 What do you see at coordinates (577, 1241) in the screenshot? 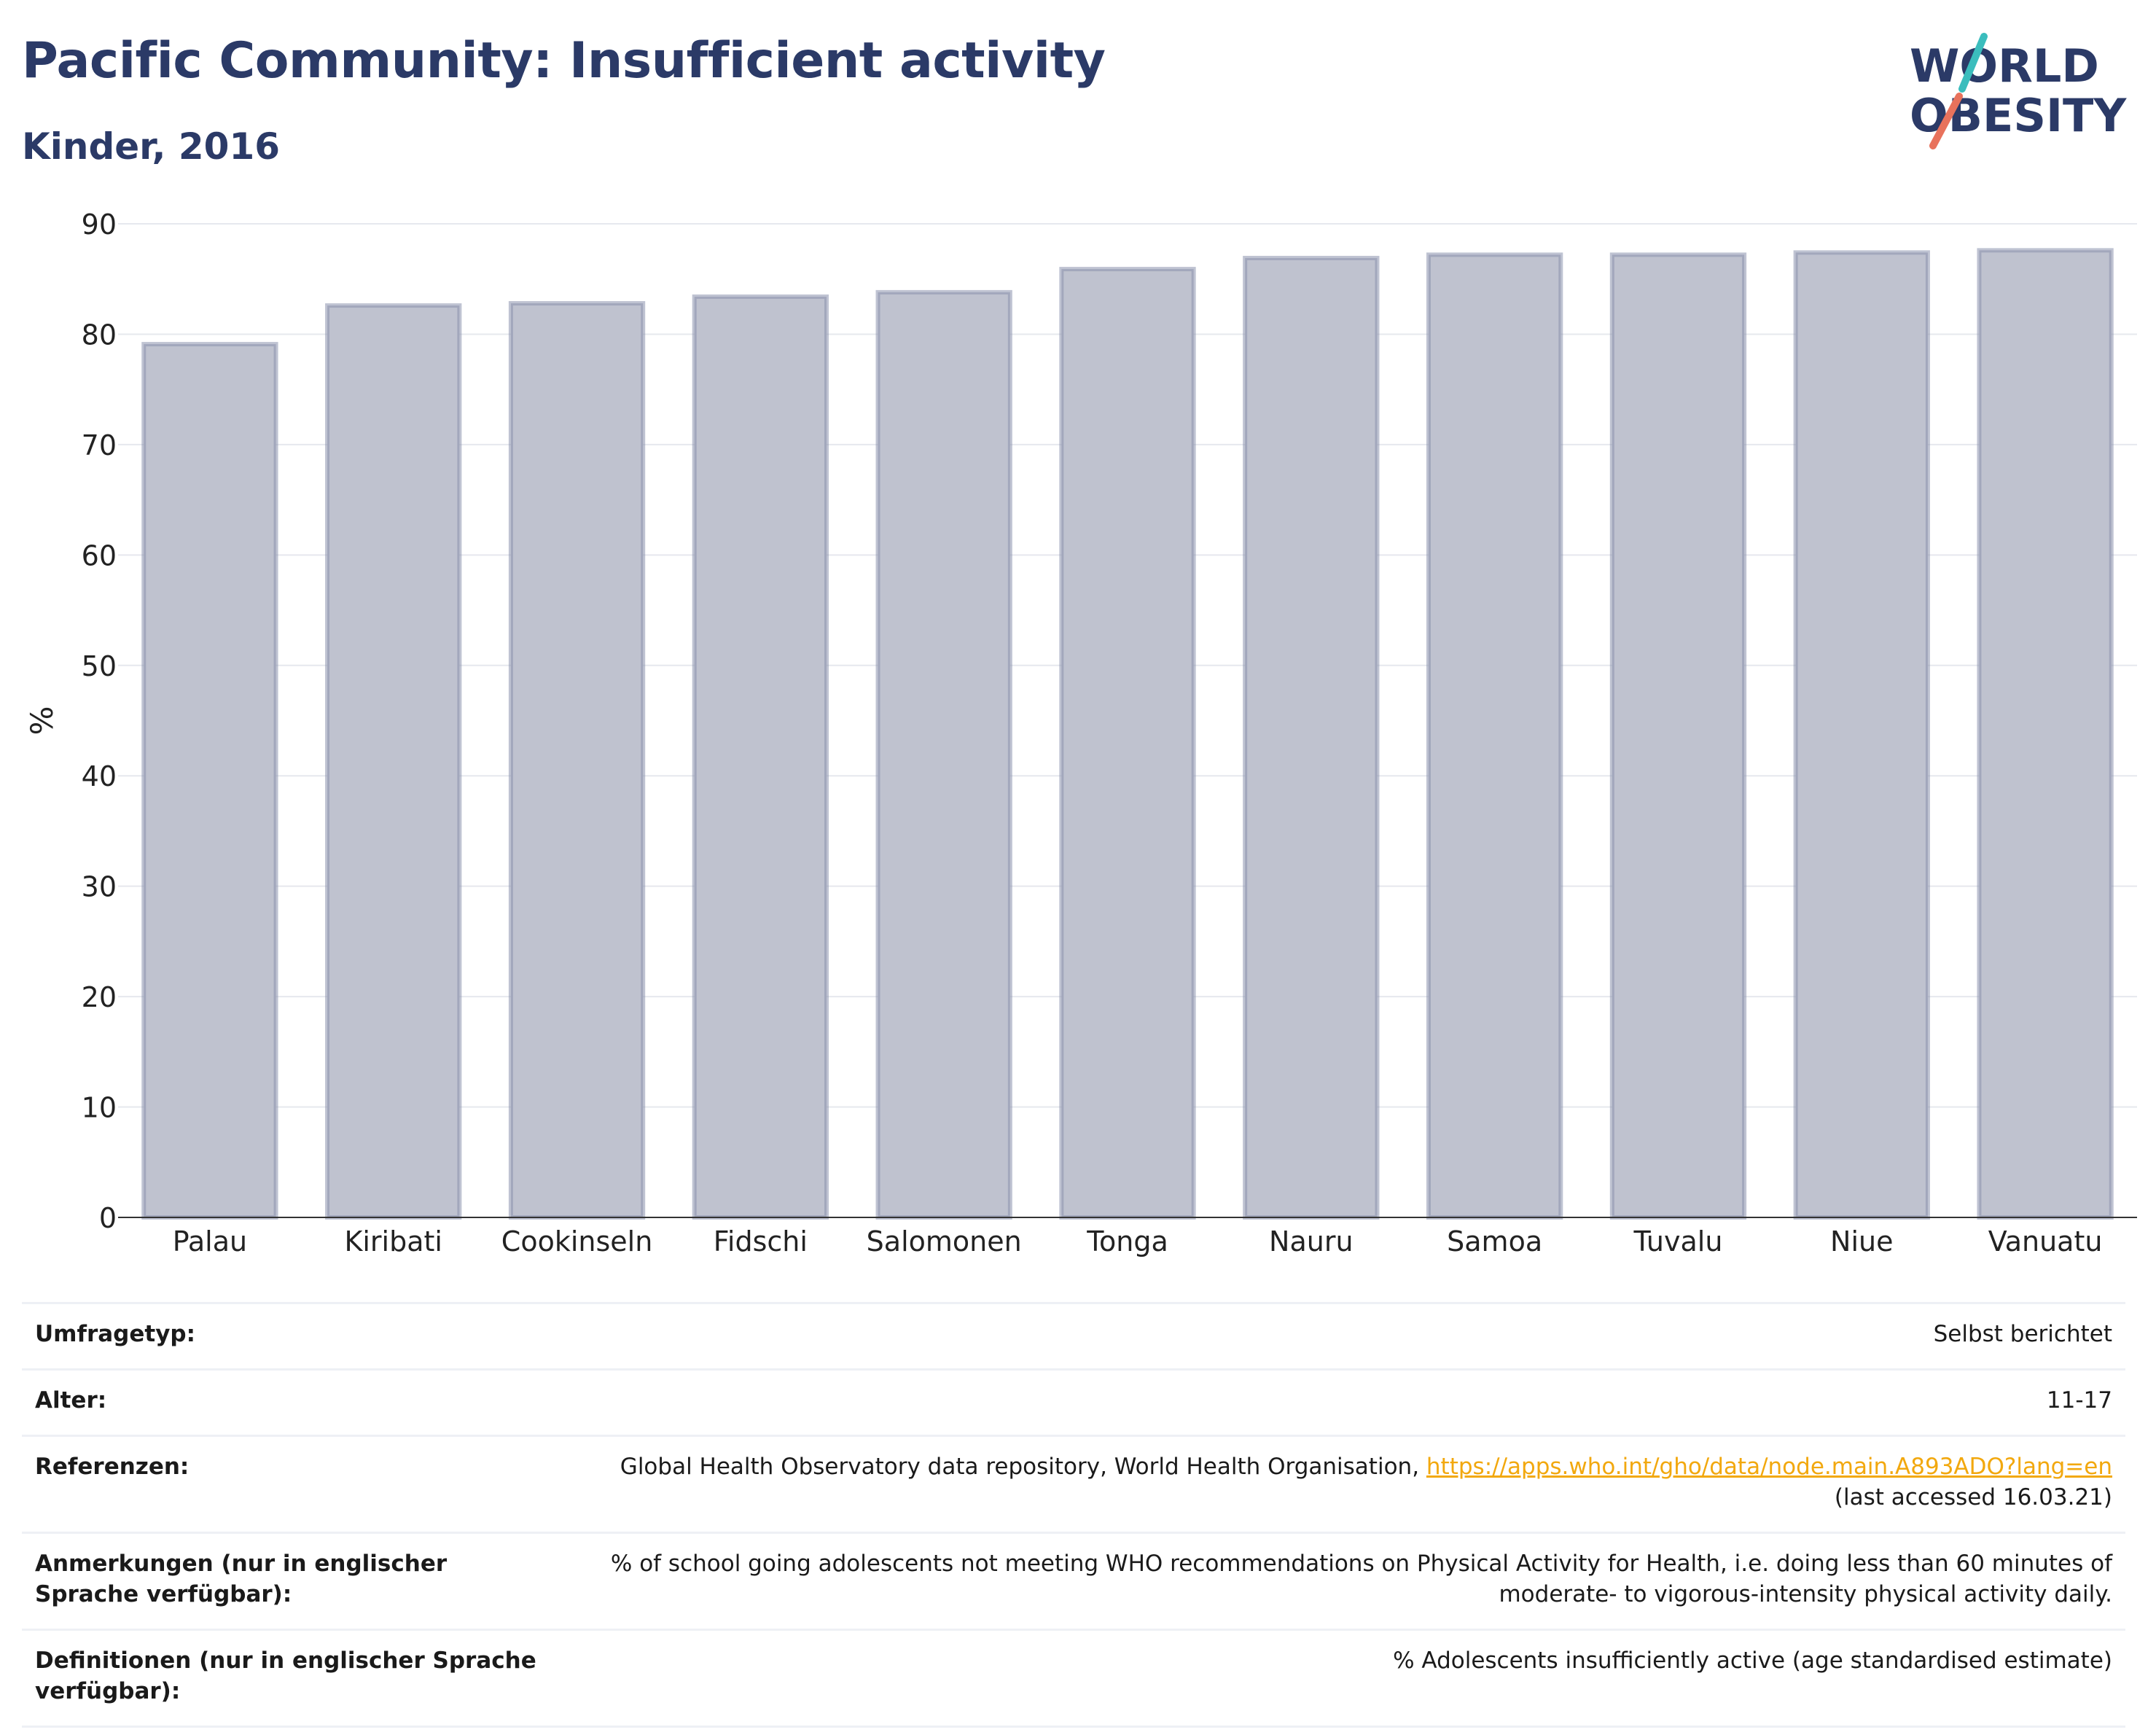
I see `x-tick-label: Cookinseln` at bounding box center [577, 1241].